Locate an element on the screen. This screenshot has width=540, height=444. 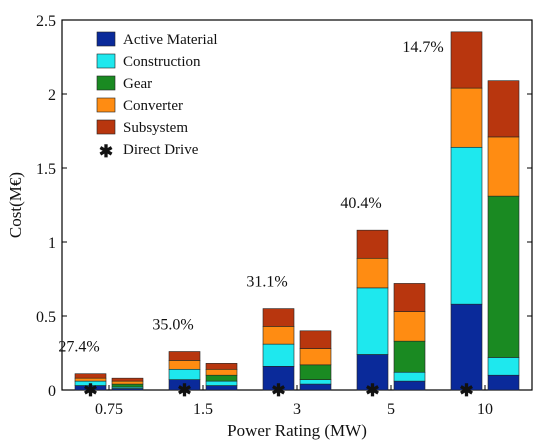
y-tick-label: 1.5 is located at coordinates (46, 169).